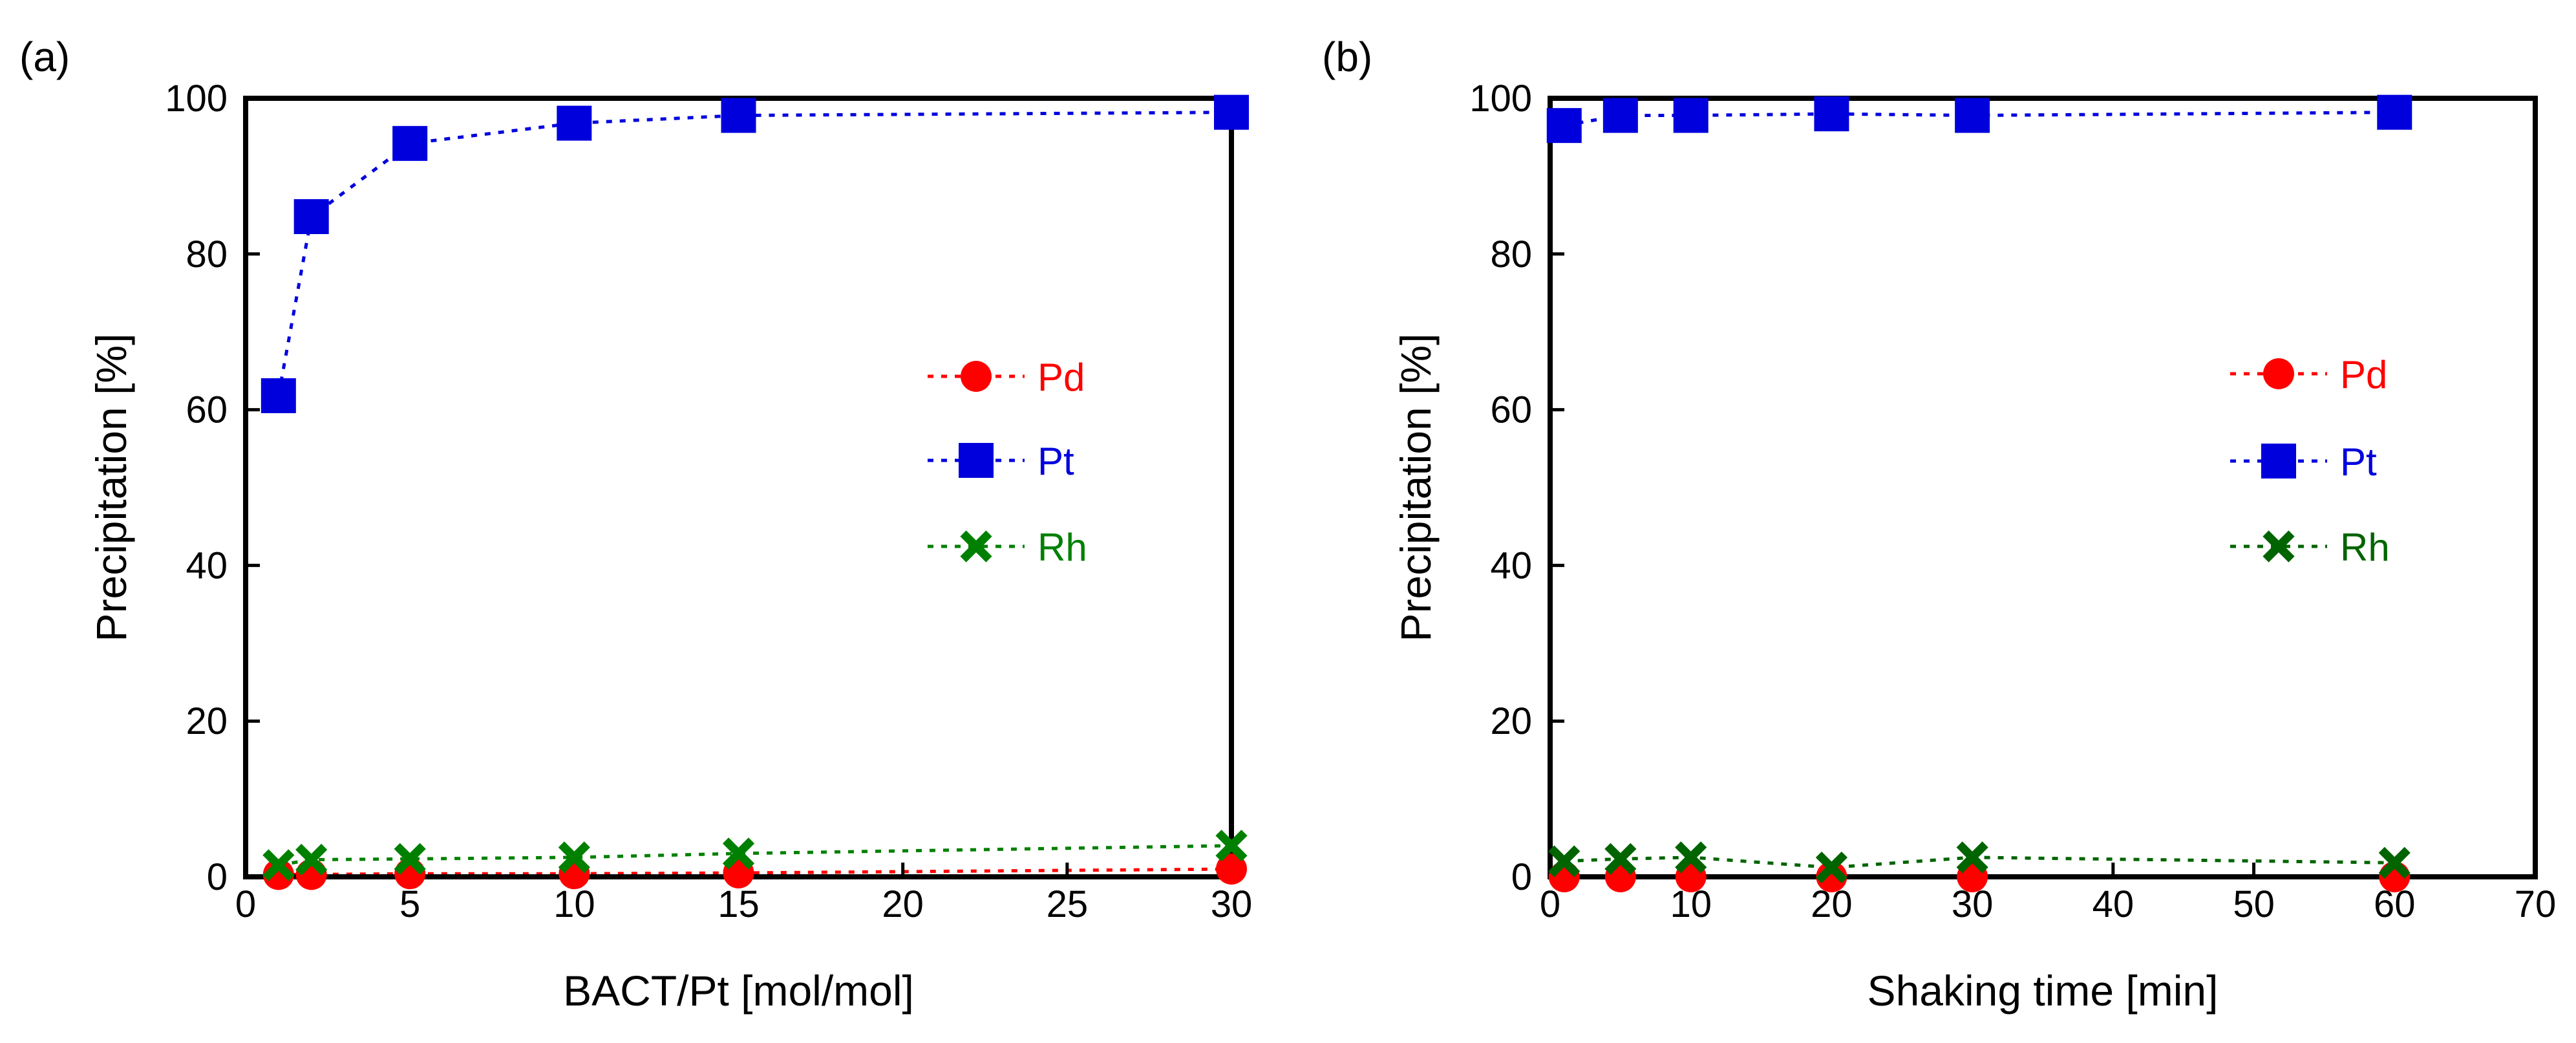 The height and width of the screenshot is (1043, 2576). I want to click on x-tick-label: 40, so click(2113, 904).